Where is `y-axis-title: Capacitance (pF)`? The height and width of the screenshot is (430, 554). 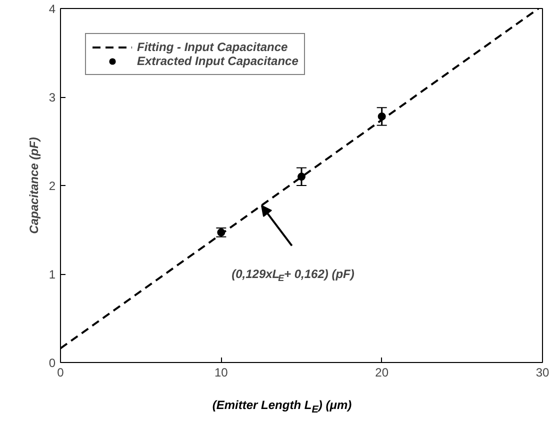
y-axis-title: Capacitance (pF) is located at coordinates (33, 185).